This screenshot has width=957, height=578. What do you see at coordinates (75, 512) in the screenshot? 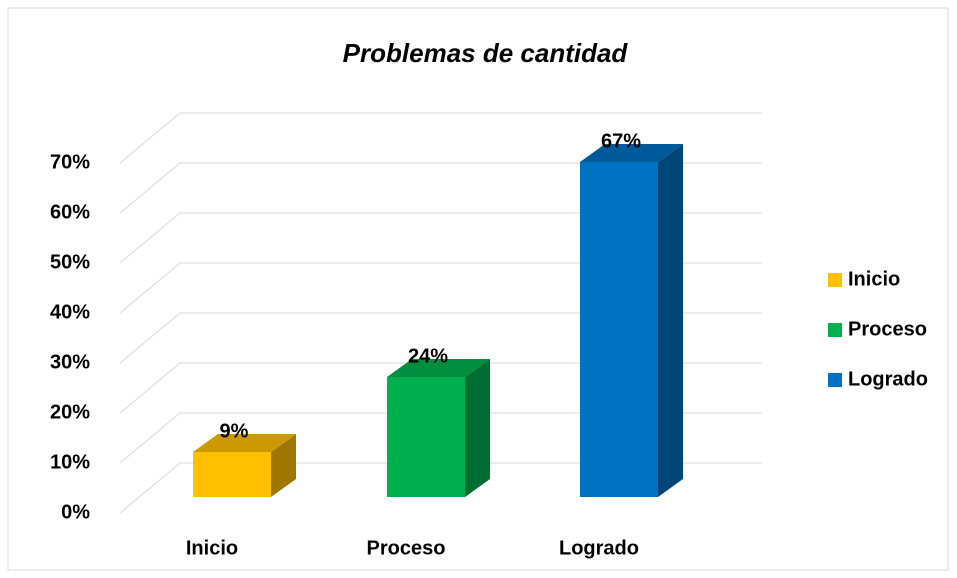
I see `y-tick-label: 0%` at bounding box center [75, 512].